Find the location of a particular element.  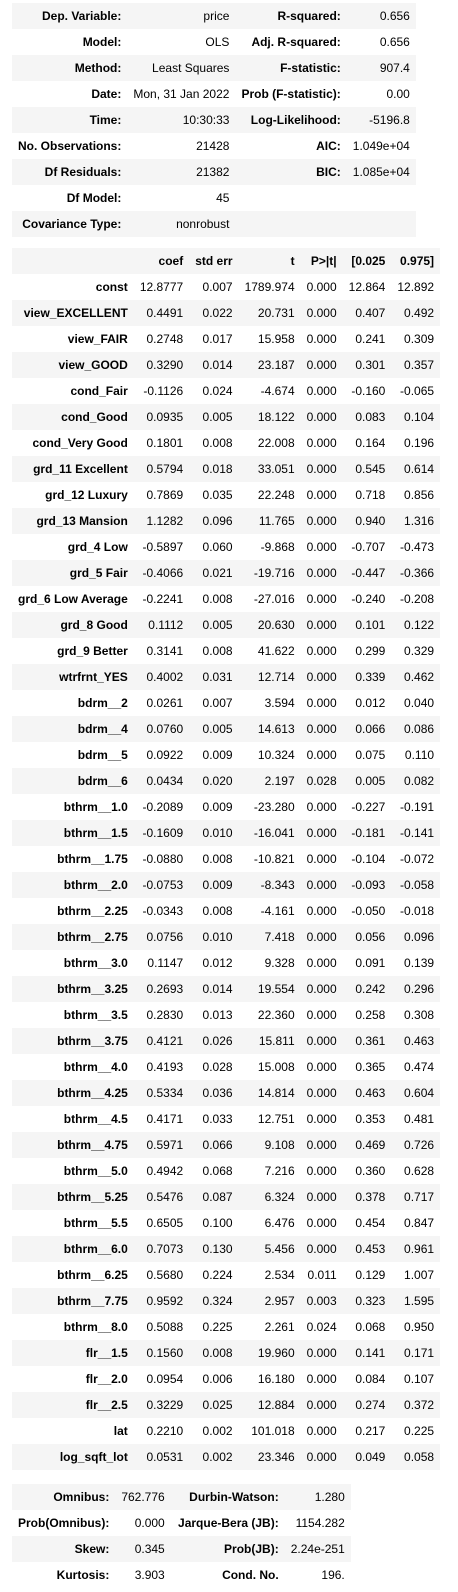

row-value: 0.718 is located at coordinates (370, 495).